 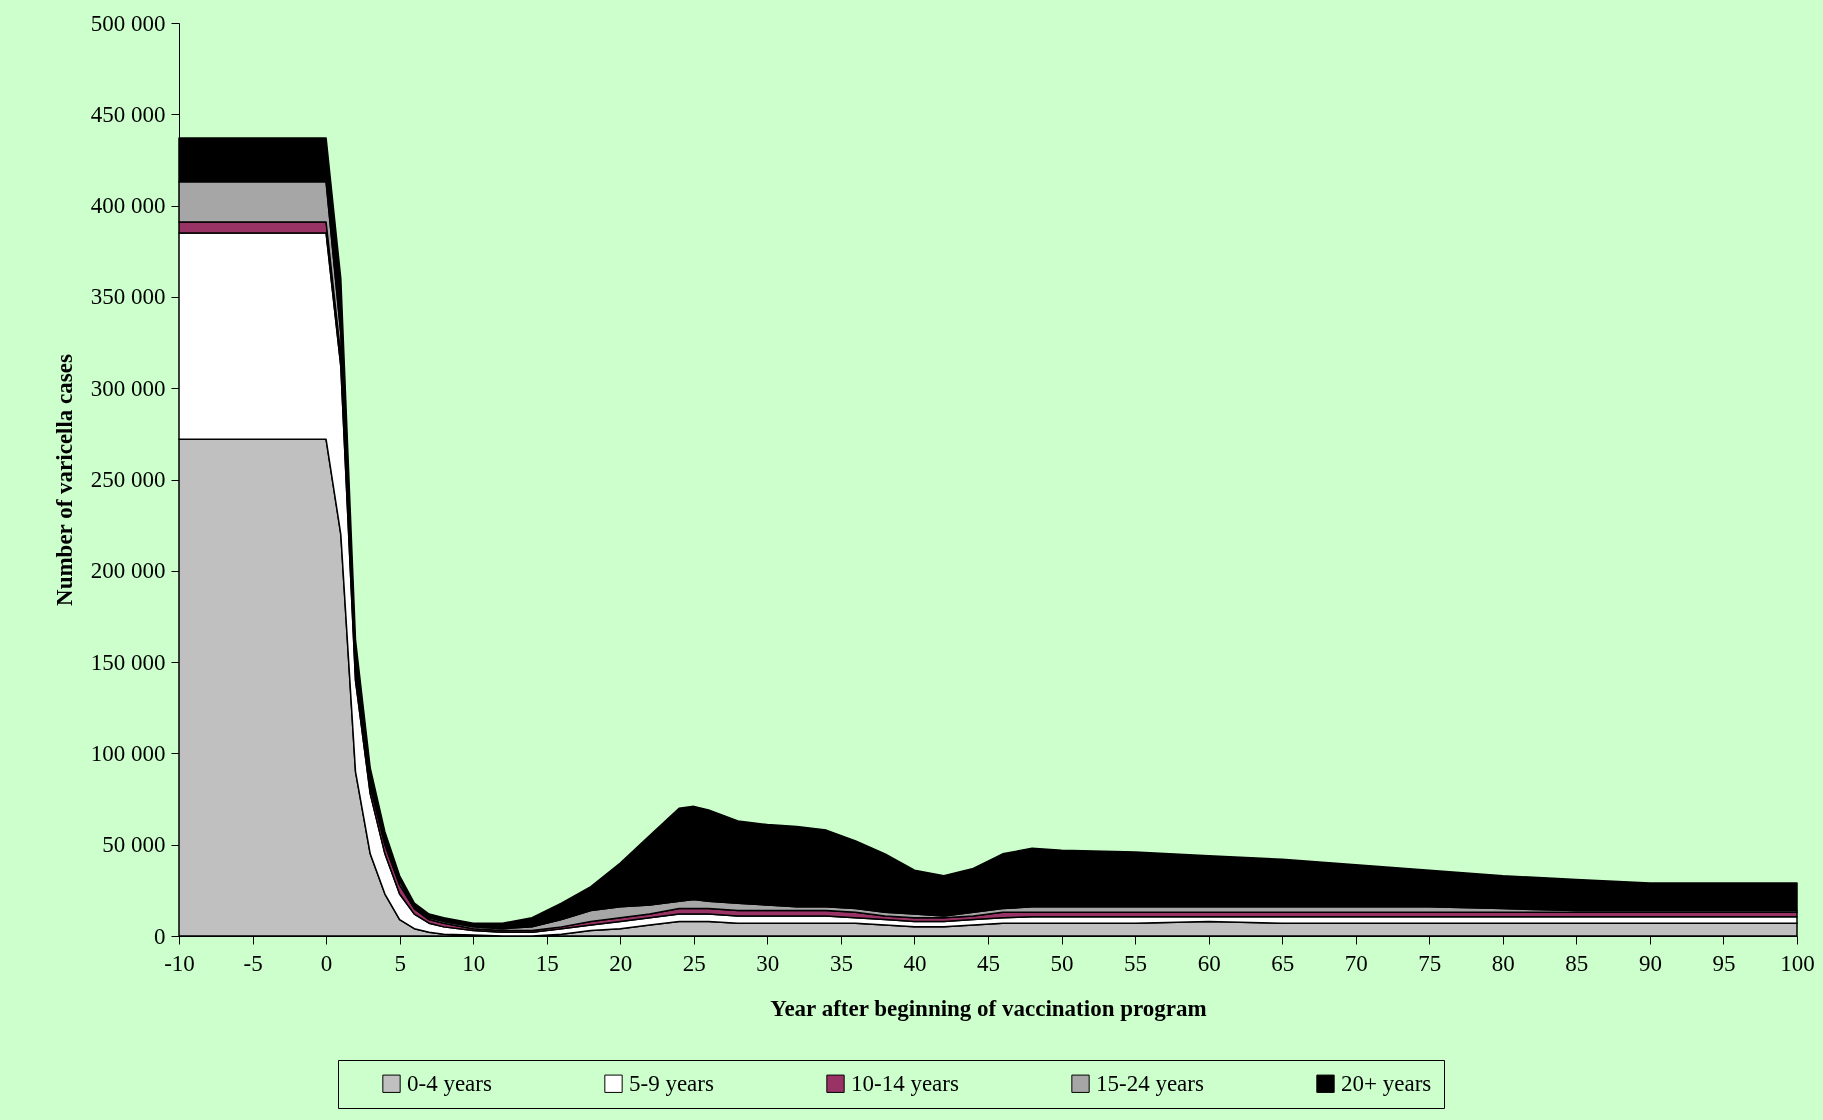 I want to click on x-tick-label: 50, so click(x=1062, y=963).